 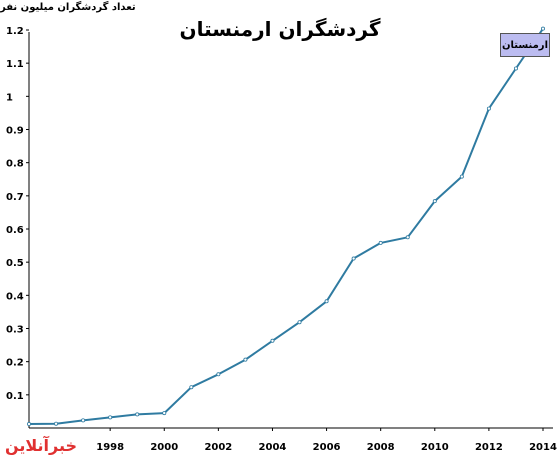 I want to click on y-tick-label: 0.7, so click(x=15, y=197).